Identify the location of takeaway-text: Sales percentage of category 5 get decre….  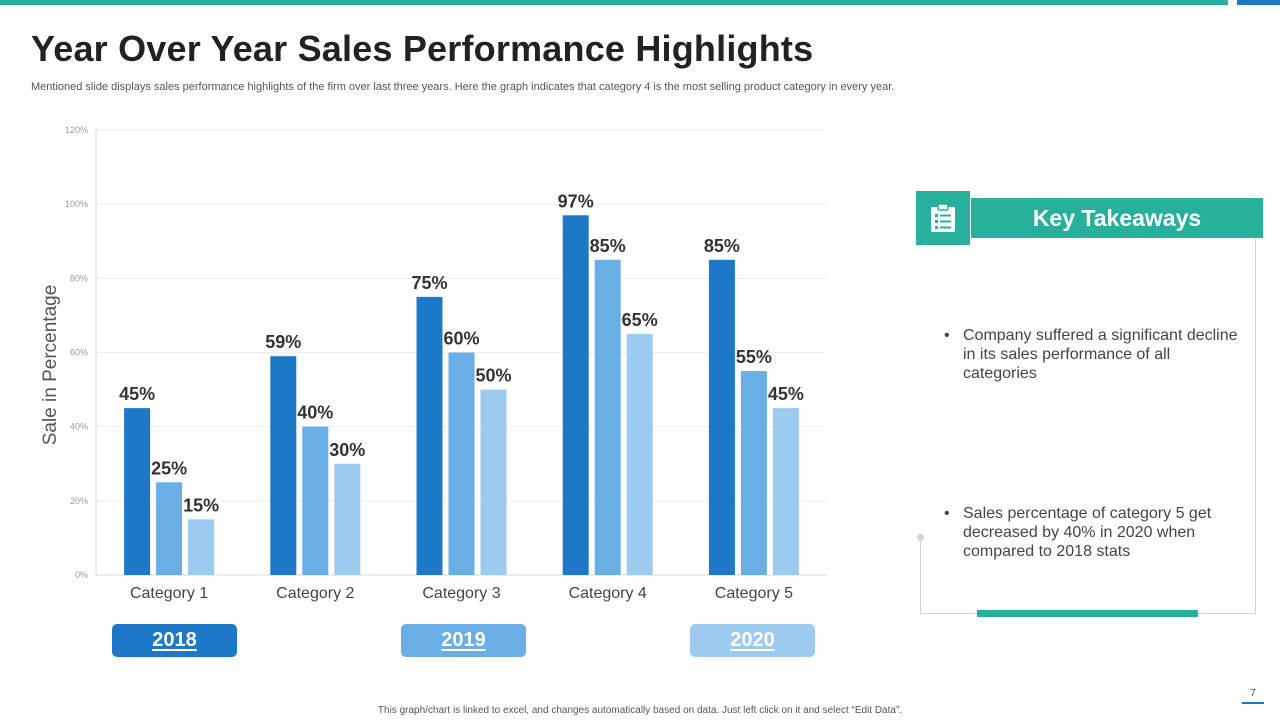
(1087, 532).